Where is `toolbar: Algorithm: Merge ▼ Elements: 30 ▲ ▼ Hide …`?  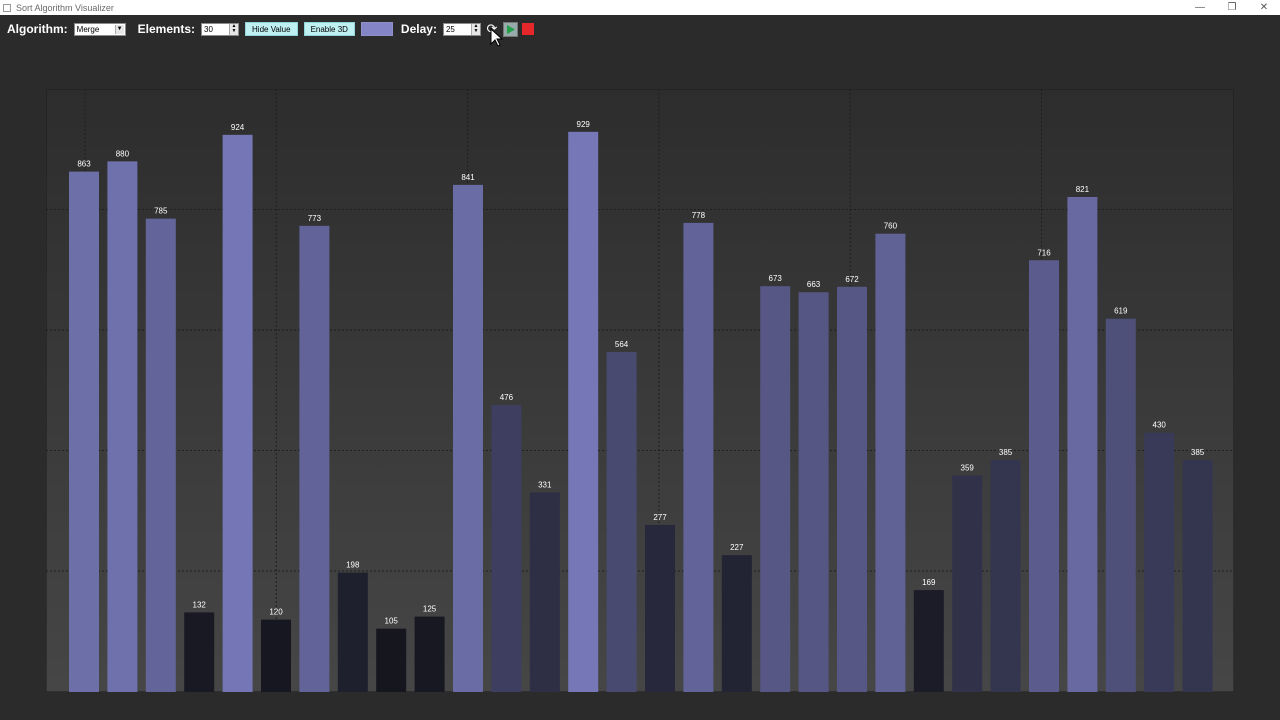 toolbar: Algorithm: Merge ▼ Elements: 30 ▲ ▼ Hide … is located at coordinates (640, 29).